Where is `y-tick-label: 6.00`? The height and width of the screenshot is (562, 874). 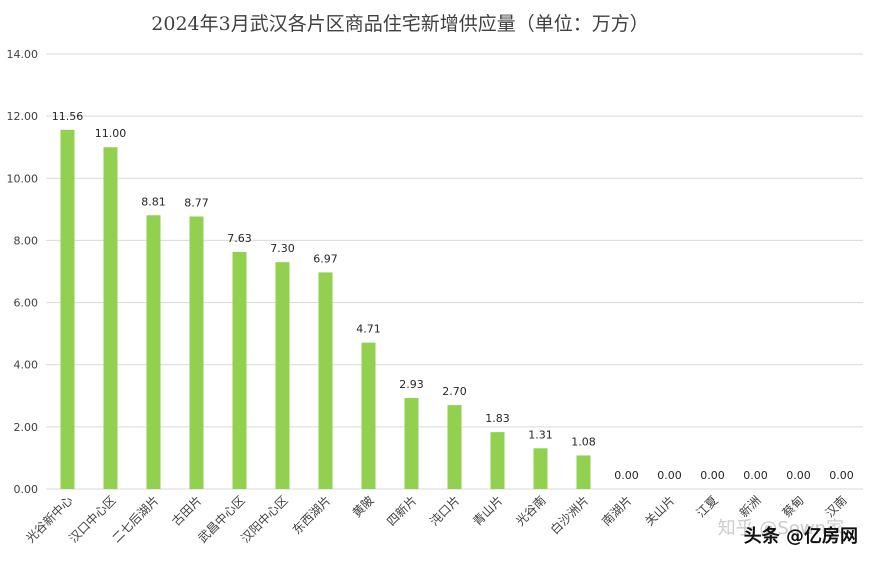 y-tick-label: 6.00 is located at coordinates (26, 303).